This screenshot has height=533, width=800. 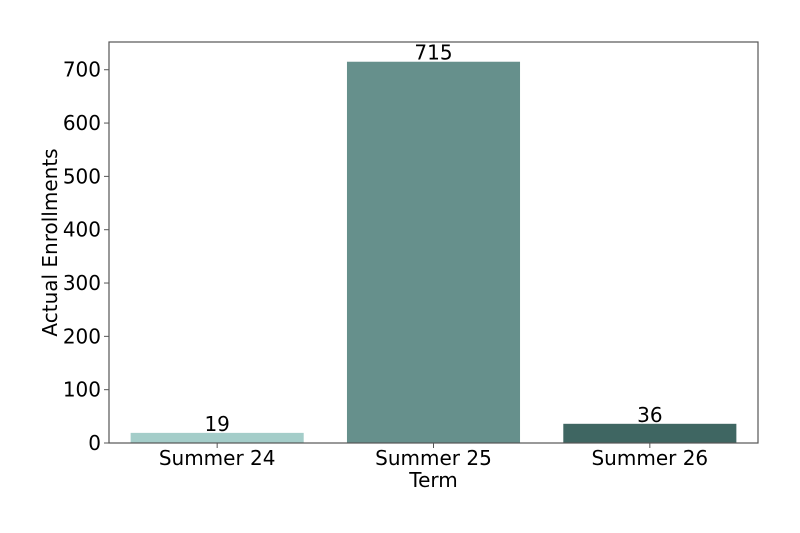 I want to click on y-tick-label: 200, so click(x=82, y=336).